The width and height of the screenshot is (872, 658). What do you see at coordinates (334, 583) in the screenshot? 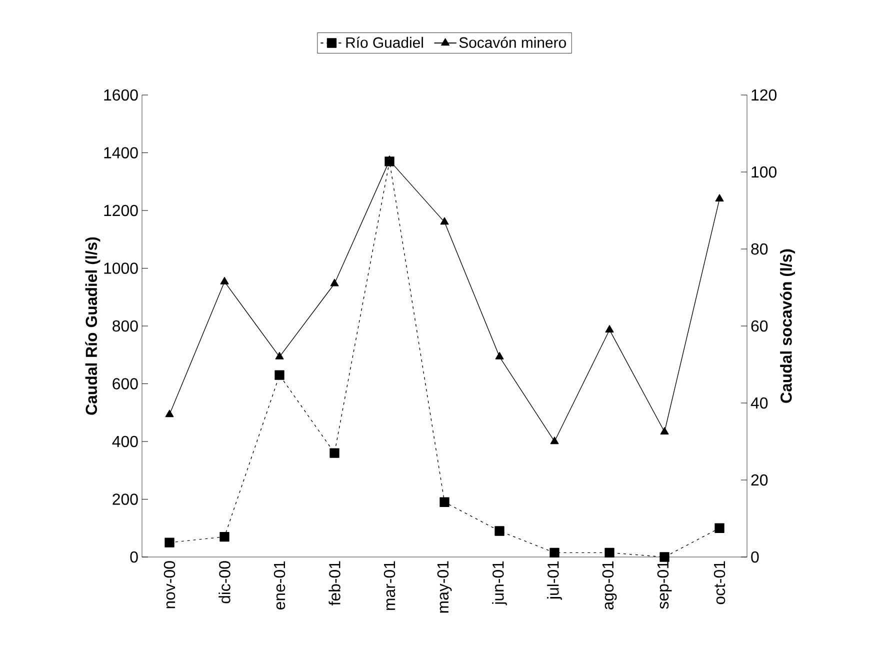
I see `x-tick-label: feb-01` at bounding box center [334, 583].